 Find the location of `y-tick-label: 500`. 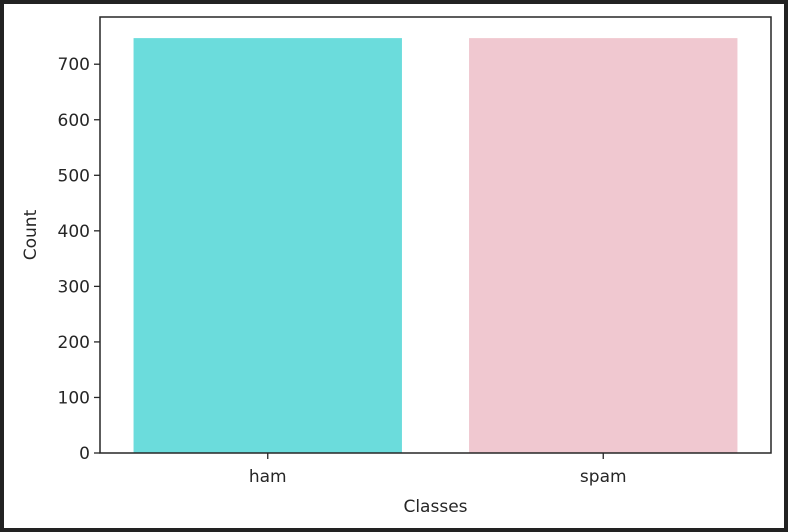

y-tick-label: 500 is located at coordinates (74, 176).